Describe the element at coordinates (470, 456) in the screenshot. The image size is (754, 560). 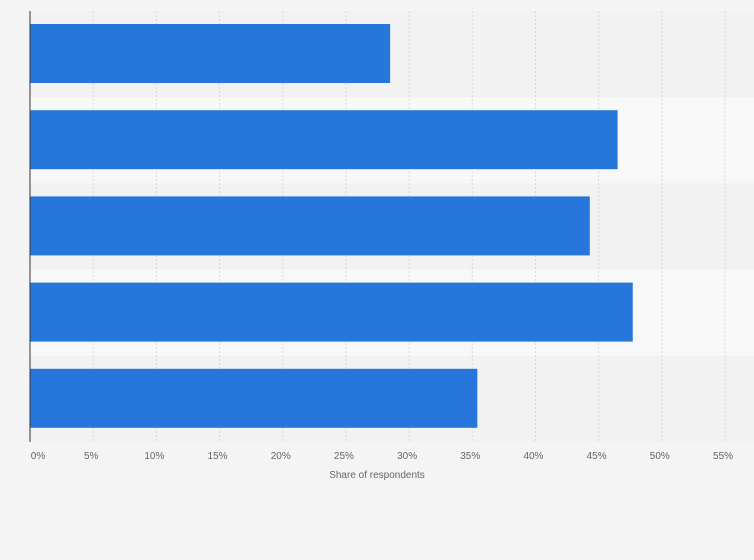
I see `x-tick-label: 35%` at that location.